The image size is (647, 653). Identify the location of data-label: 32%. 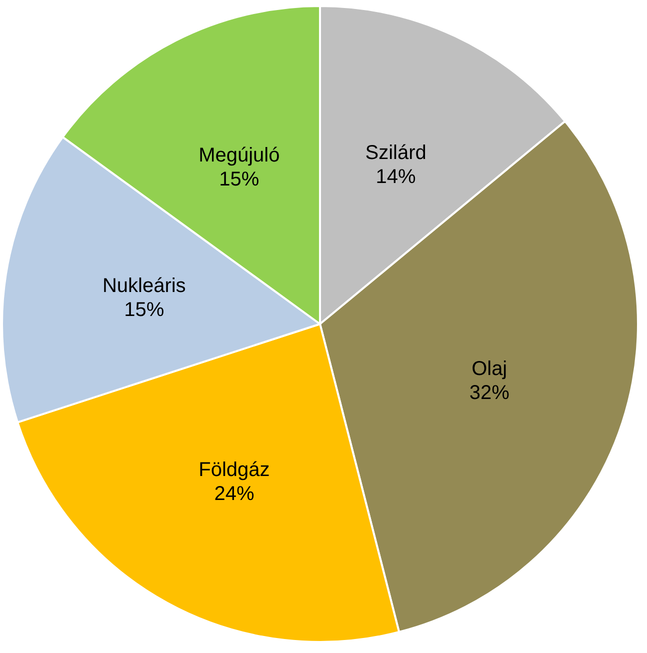
(489, 393).